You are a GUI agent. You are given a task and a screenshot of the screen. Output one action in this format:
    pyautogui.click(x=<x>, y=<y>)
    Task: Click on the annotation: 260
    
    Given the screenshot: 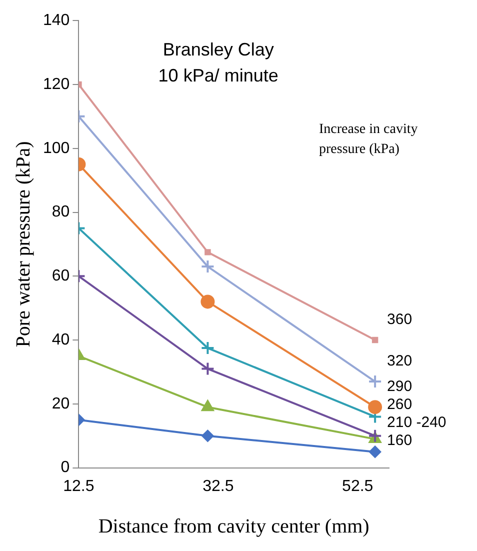 What is the action you would take?
    pyautogui.click(x=399, y=405)
    